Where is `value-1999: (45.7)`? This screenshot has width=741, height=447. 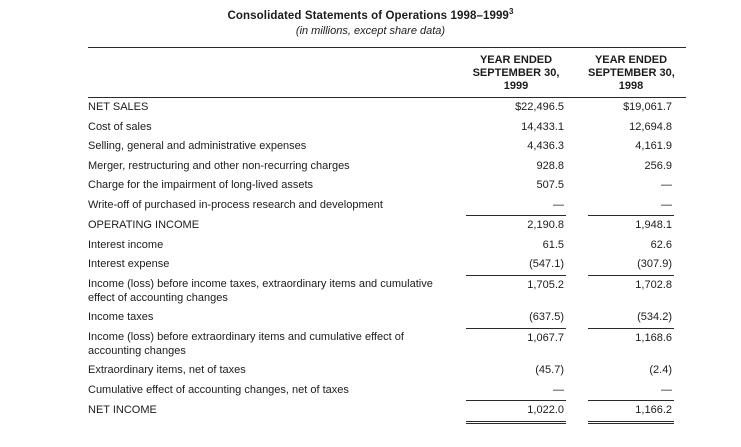 value-1999: (45.7) is located at coordinates (549, 370).